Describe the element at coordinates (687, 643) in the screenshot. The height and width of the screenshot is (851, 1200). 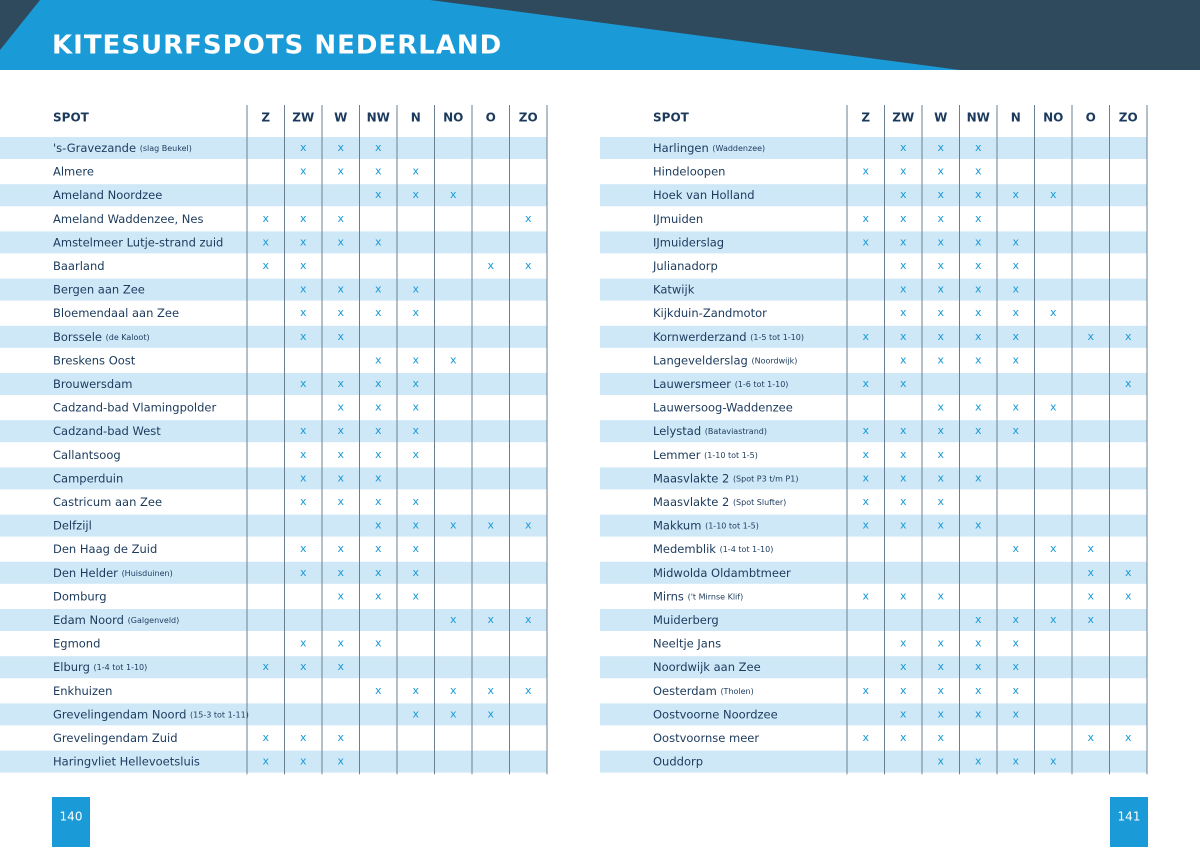
I see `spot: Neeltje Jans` at that location.